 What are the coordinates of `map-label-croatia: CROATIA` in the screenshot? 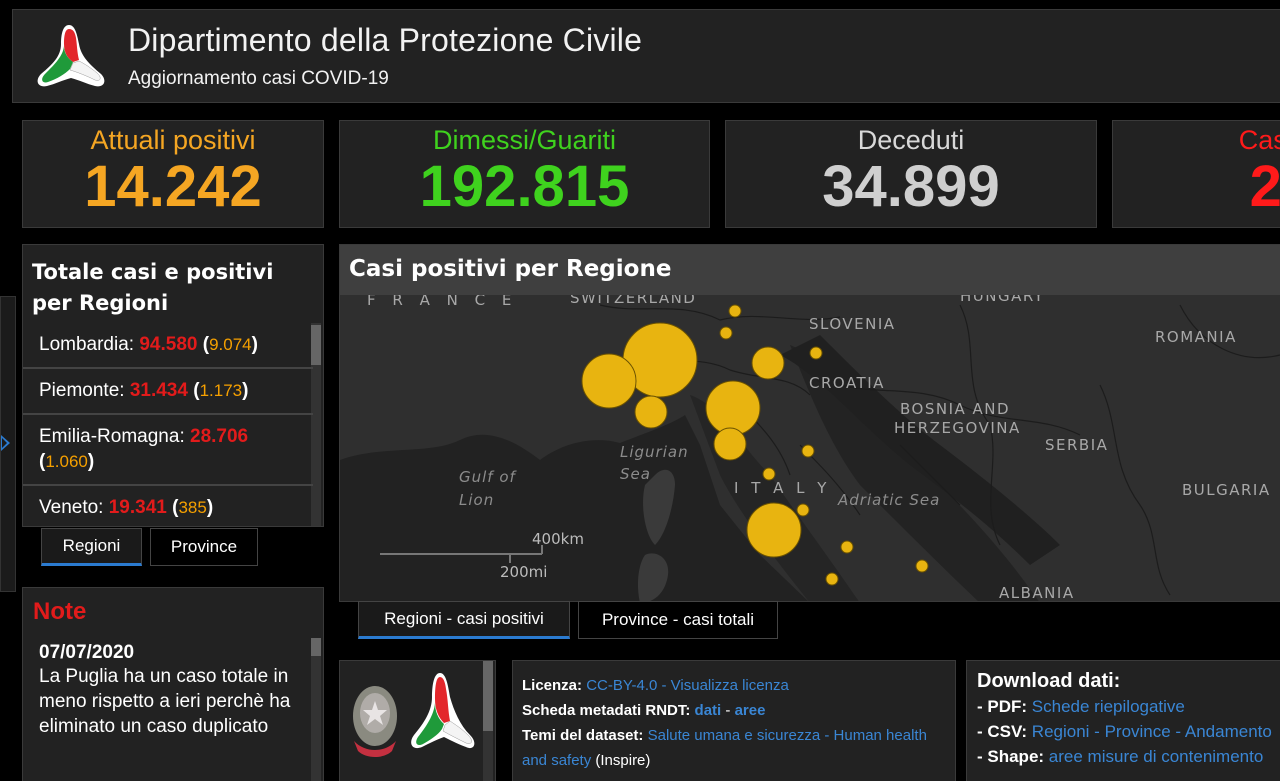 It's located at (847, 383).